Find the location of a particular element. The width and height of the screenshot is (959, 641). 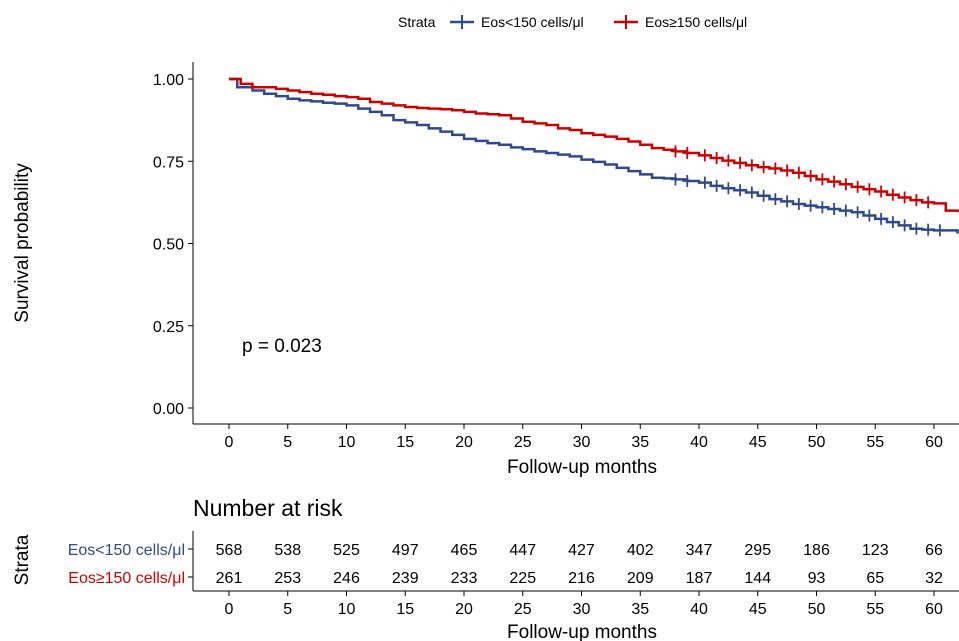

x-tick-label-10: 50 is located at coordinates (817, 442).